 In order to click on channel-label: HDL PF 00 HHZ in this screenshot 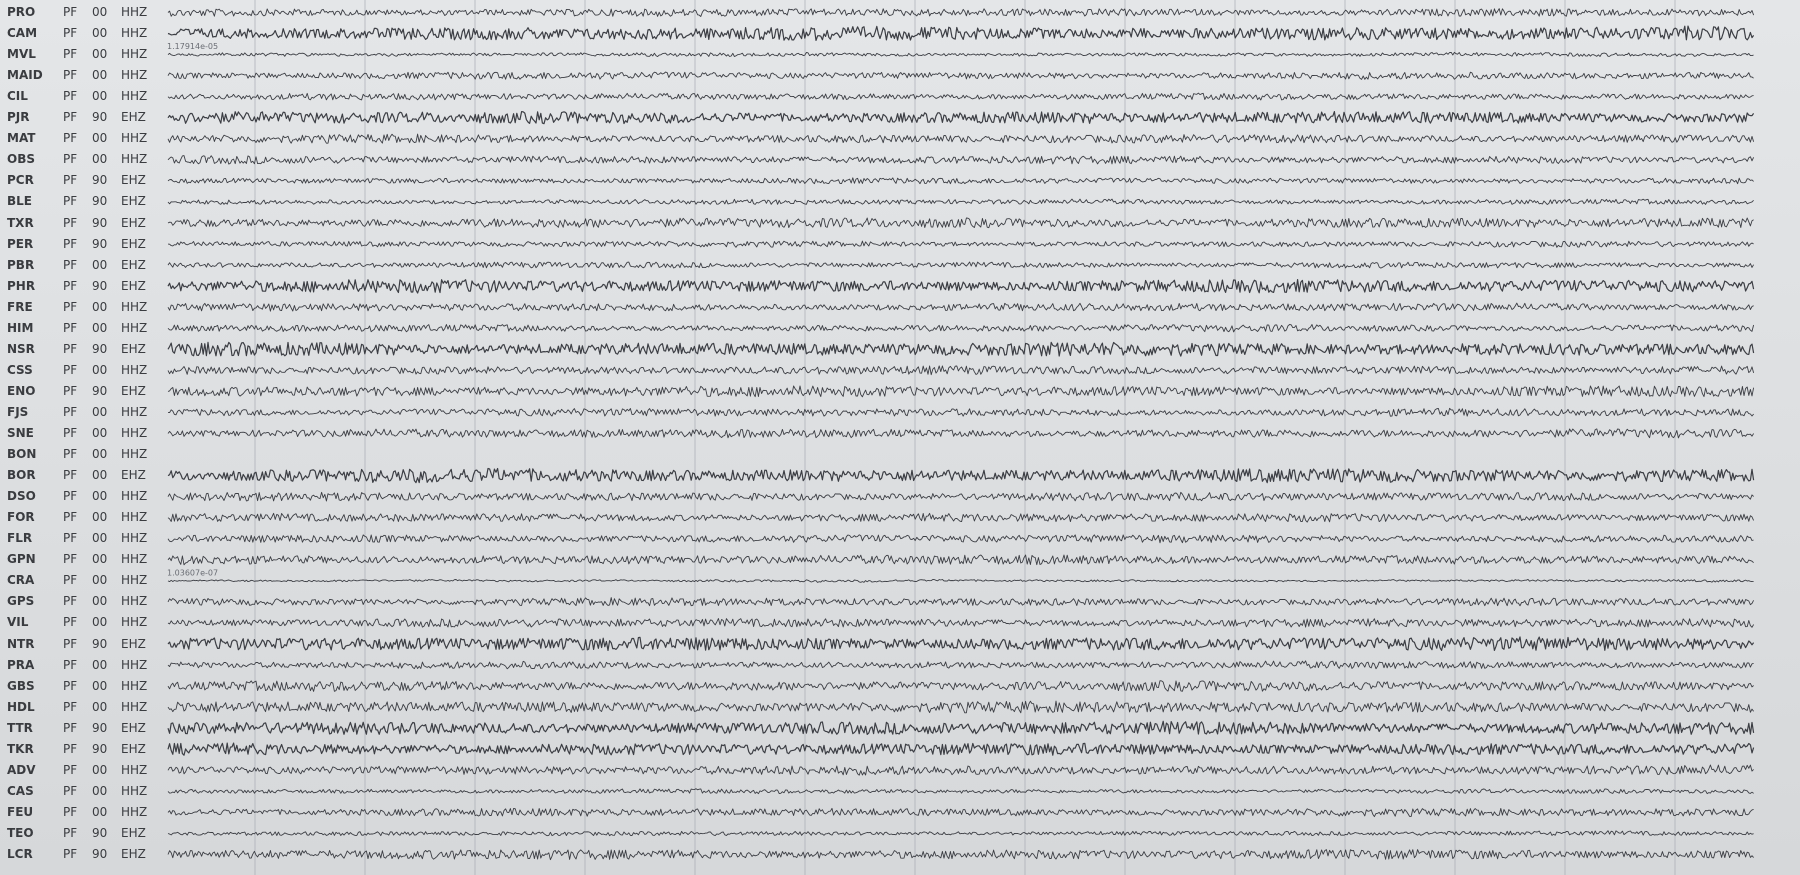, I will do `click(84, 707)`.